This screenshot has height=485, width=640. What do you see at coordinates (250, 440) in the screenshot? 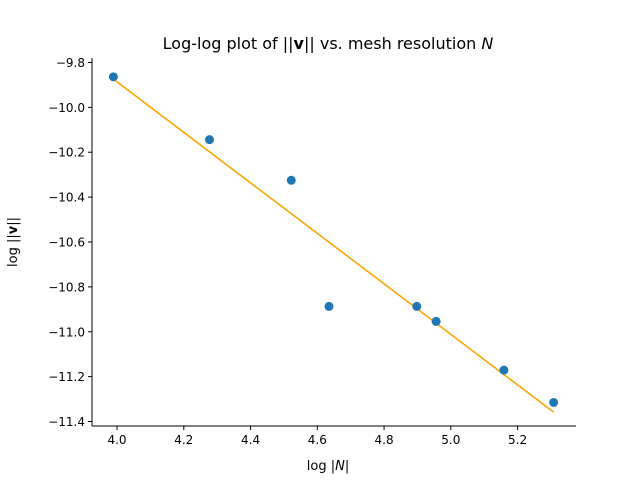
I see `x-tick-label: 4.4` at bounding box center [250, 440].